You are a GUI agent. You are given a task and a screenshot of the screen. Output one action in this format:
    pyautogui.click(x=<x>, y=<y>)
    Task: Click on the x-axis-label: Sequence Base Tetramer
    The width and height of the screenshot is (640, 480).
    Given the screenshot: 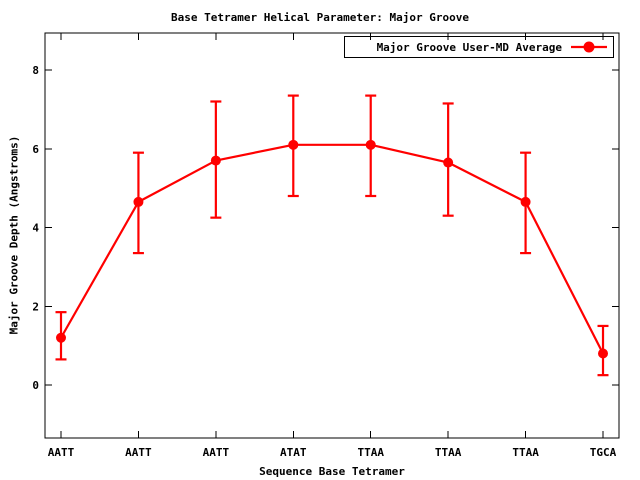 What is the action you would take?
    pyautogui.click(x=332, y=471)
    